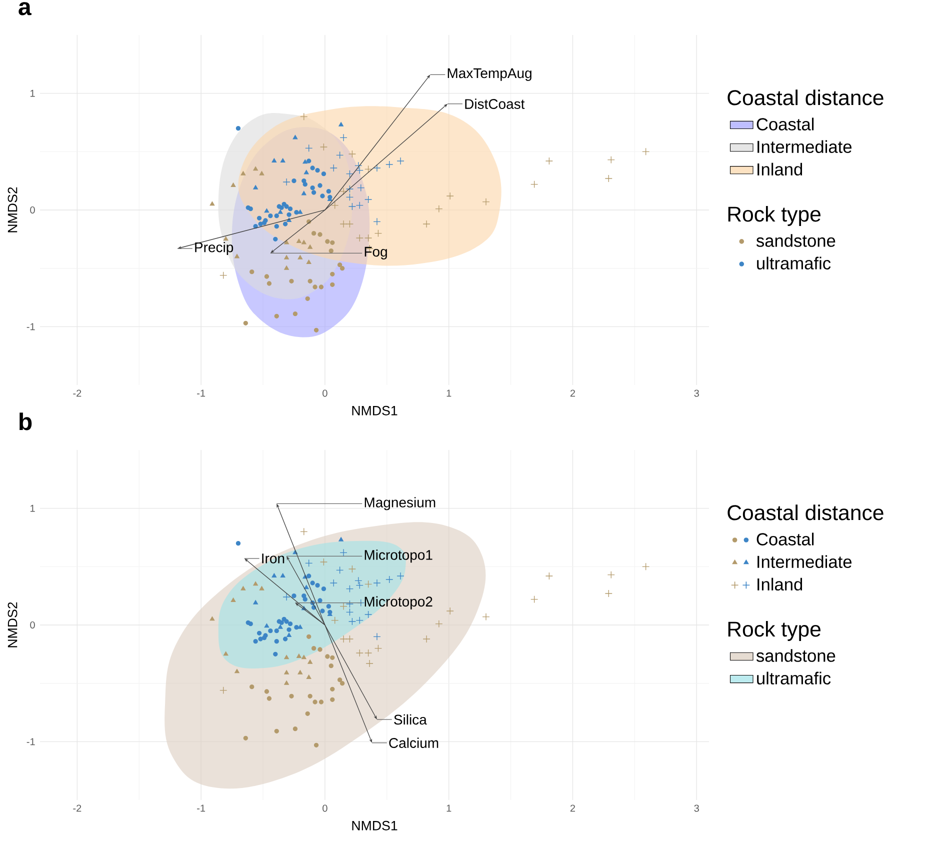  Describe the element at coordinates (25, 9) in the screenshot. I see `chart-title: a` at that location.